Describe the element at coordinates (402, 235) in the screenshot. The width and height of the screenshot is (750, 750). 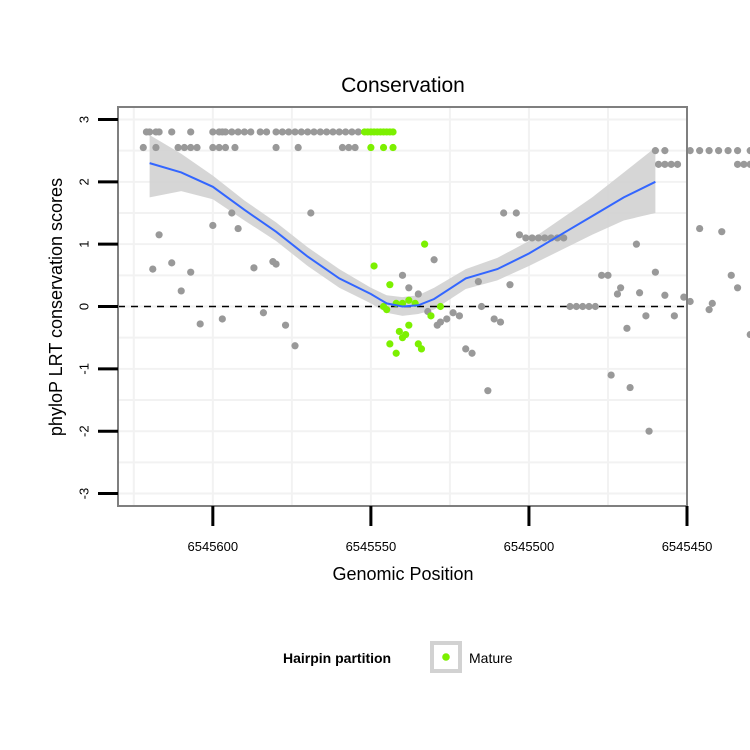
I see `smooth-fit-line` at that location.